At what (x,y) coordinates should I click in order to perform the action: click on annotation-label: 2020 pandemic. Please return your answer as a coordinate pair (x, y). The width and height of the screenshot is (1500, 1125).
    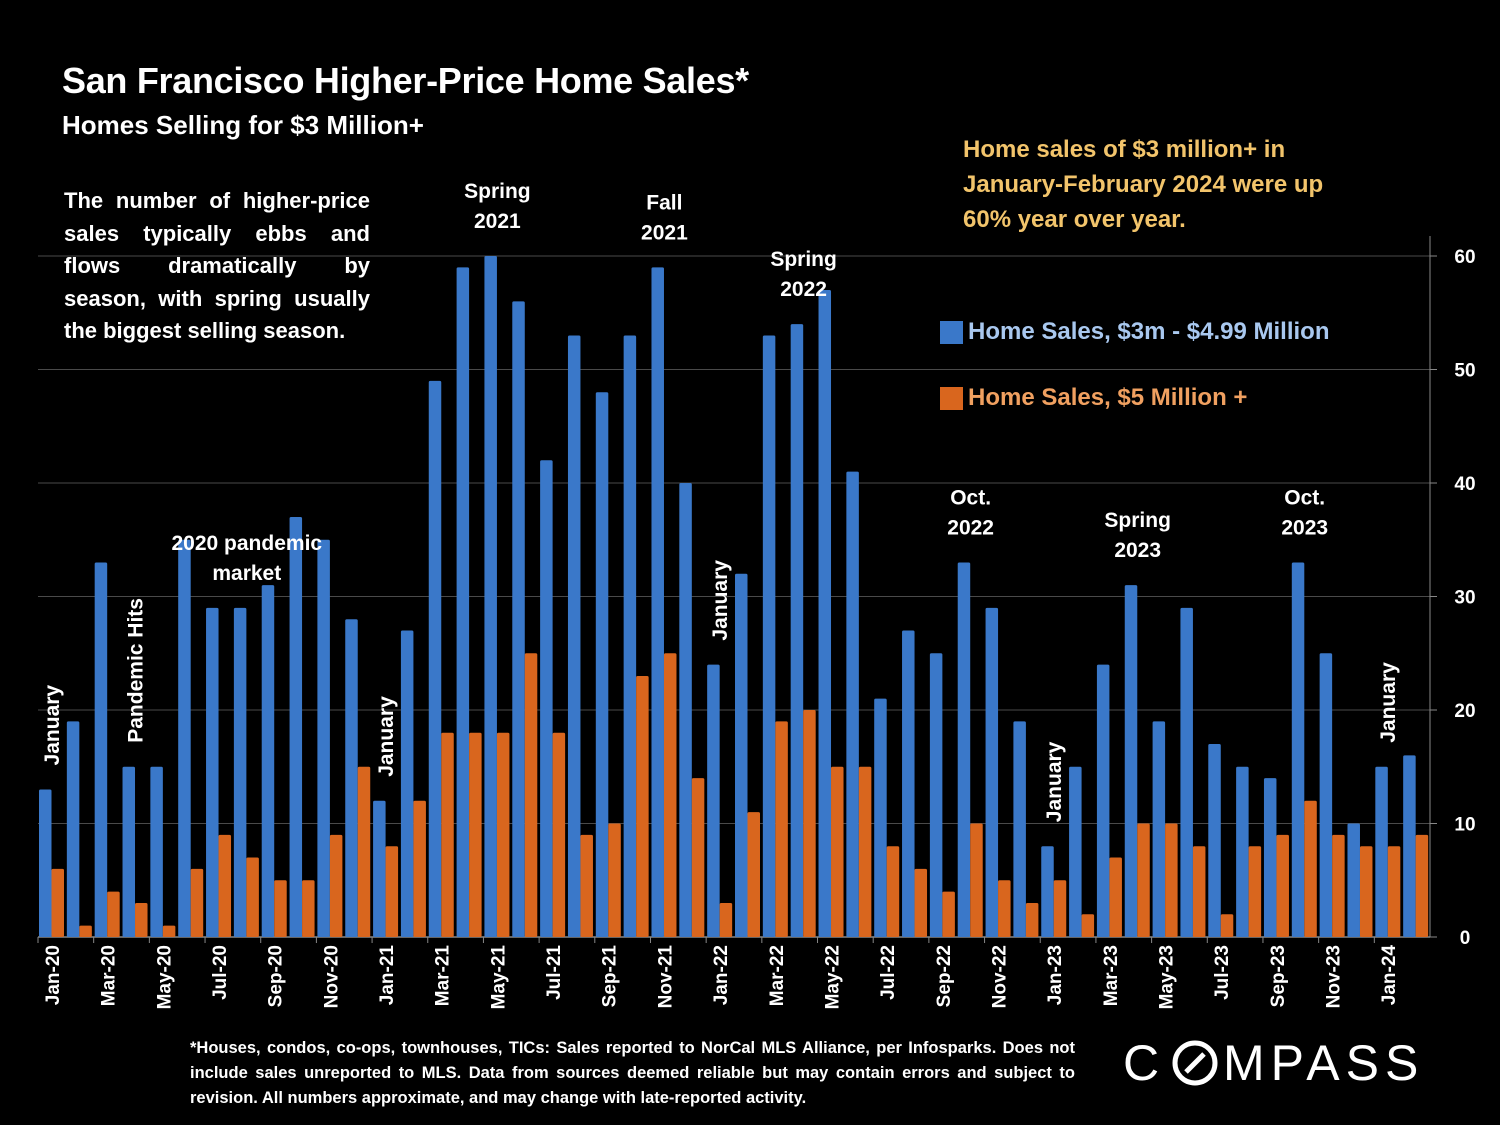
    Looking at the image, I should click on (247, 543).